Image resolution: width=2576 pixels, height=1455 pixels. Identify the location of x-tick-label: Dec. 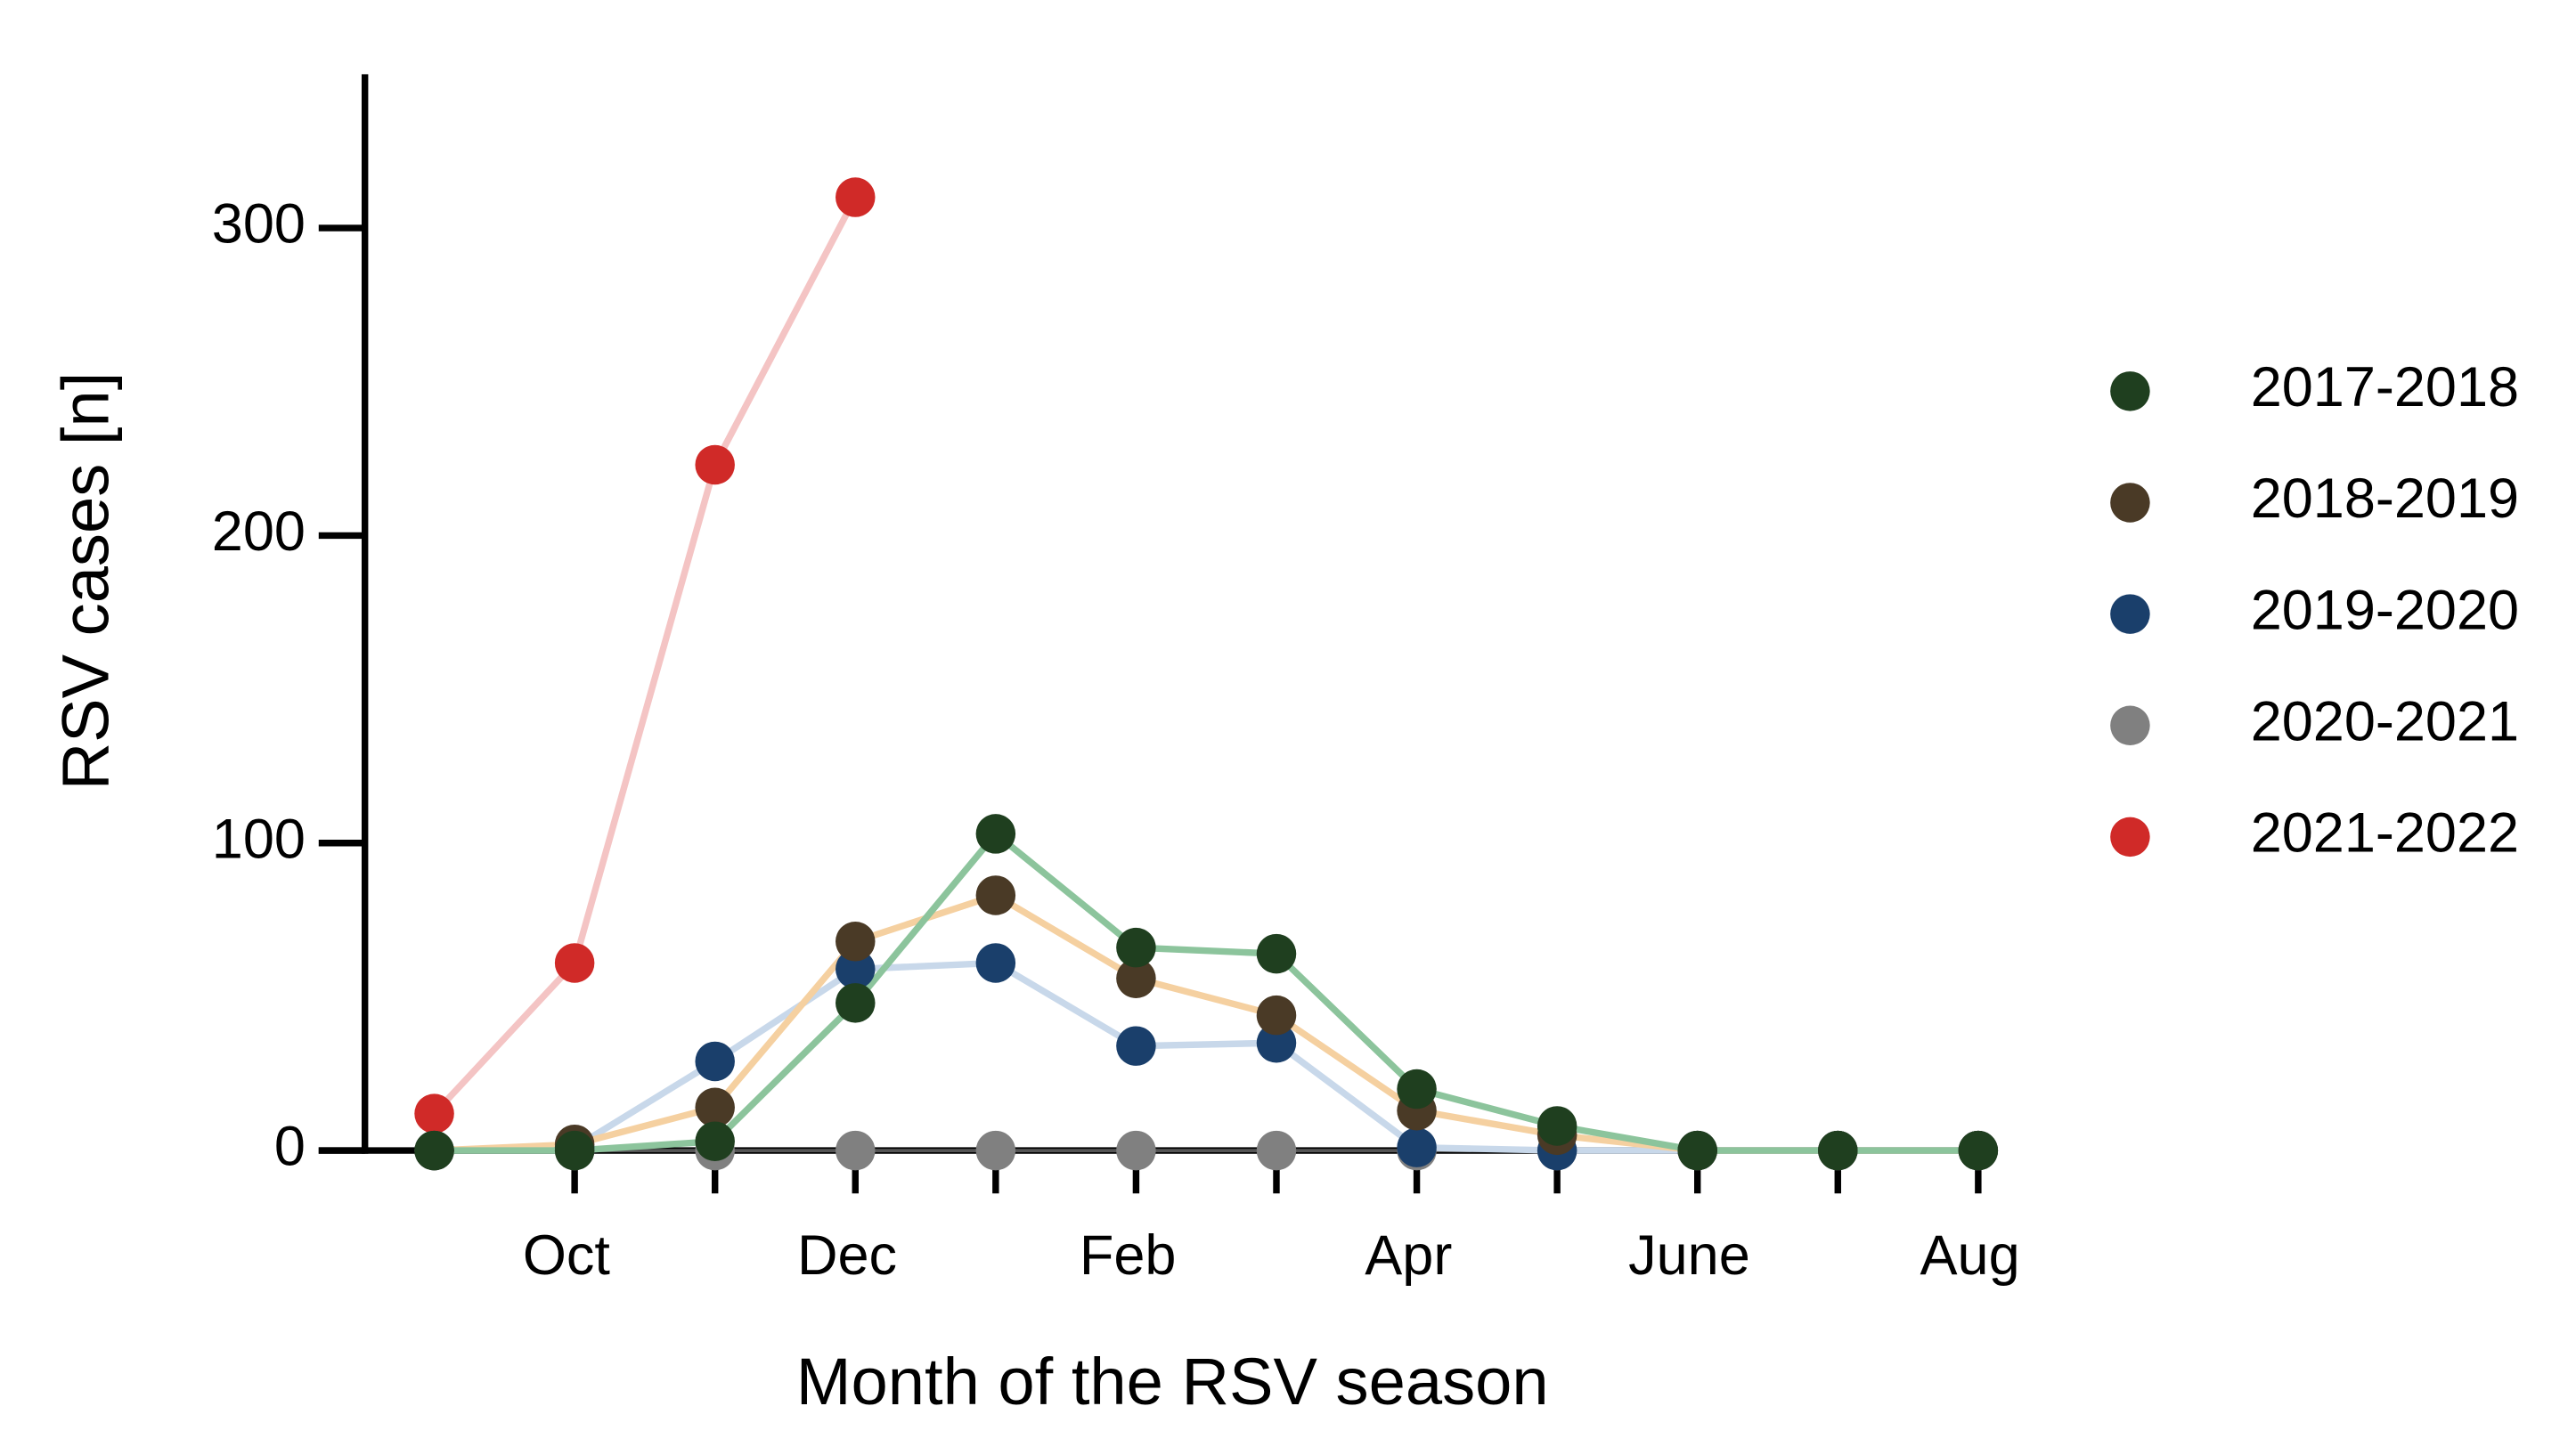
(847, 1255).